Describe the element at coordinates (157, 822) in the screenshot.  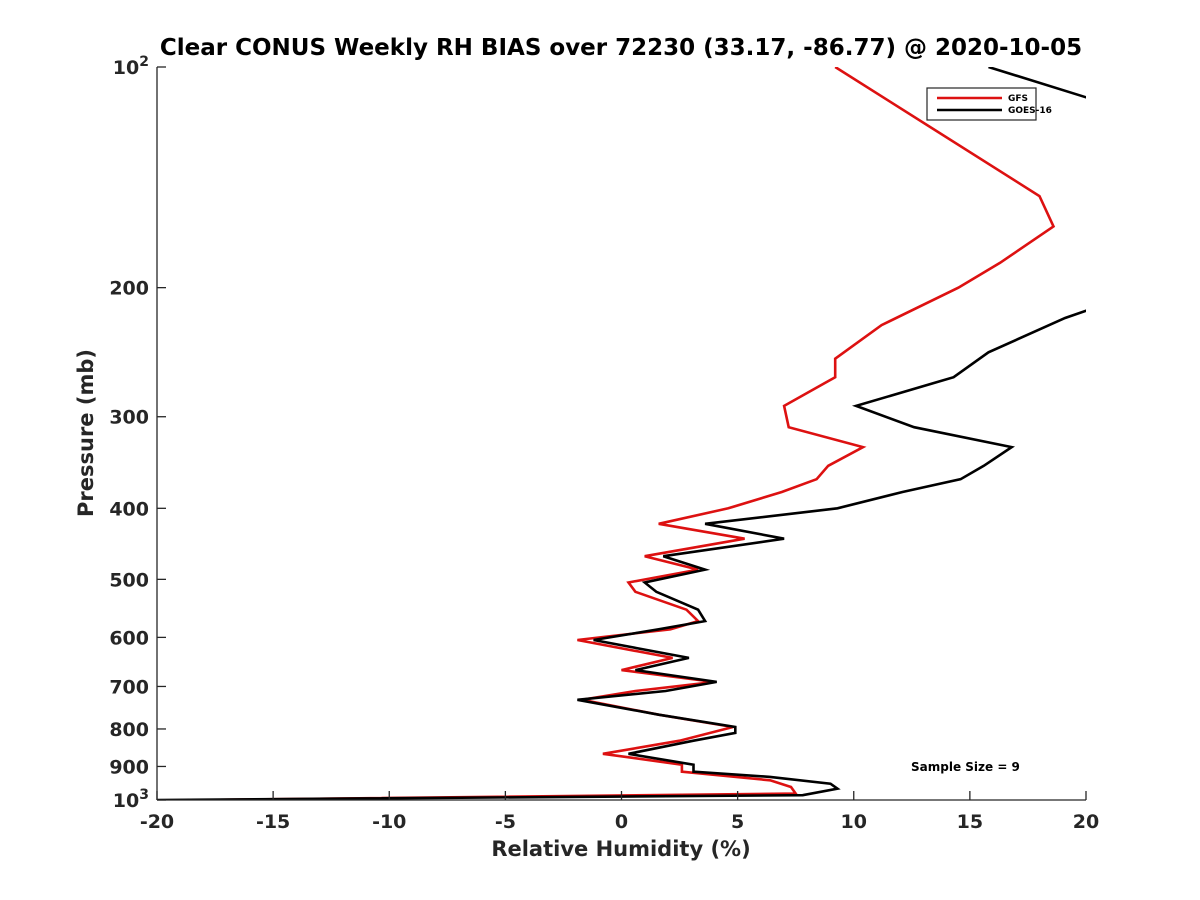
I see `x-tick-label: -20` at that location.